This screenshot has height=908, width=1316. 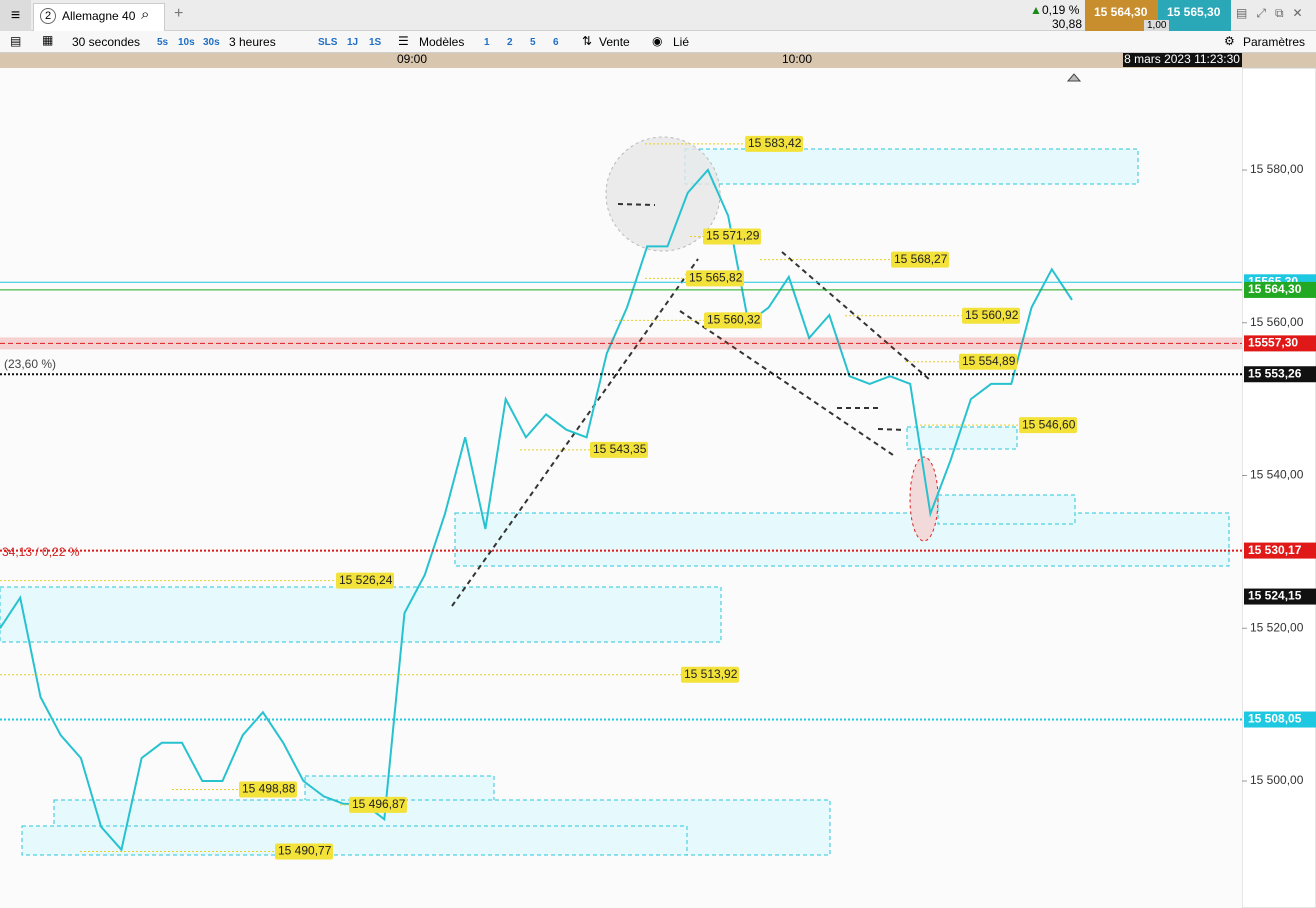 I want to click on y-tick-label: 15 540,00, so click(x=1277, y=475).